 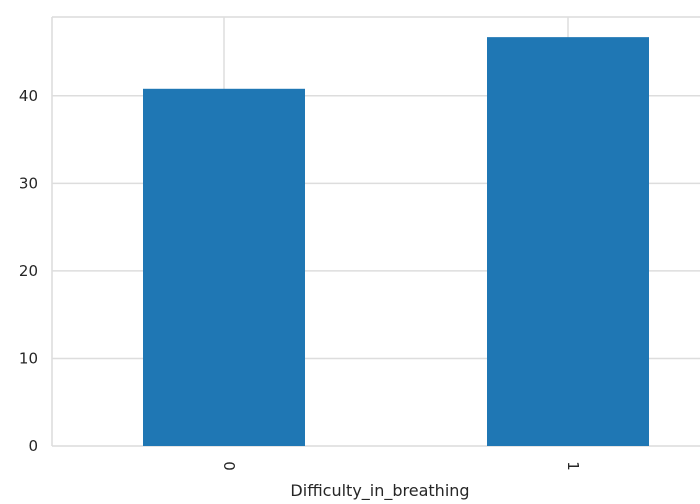 I want to click on y-tick-label: 0, so click(x=33, y=446).